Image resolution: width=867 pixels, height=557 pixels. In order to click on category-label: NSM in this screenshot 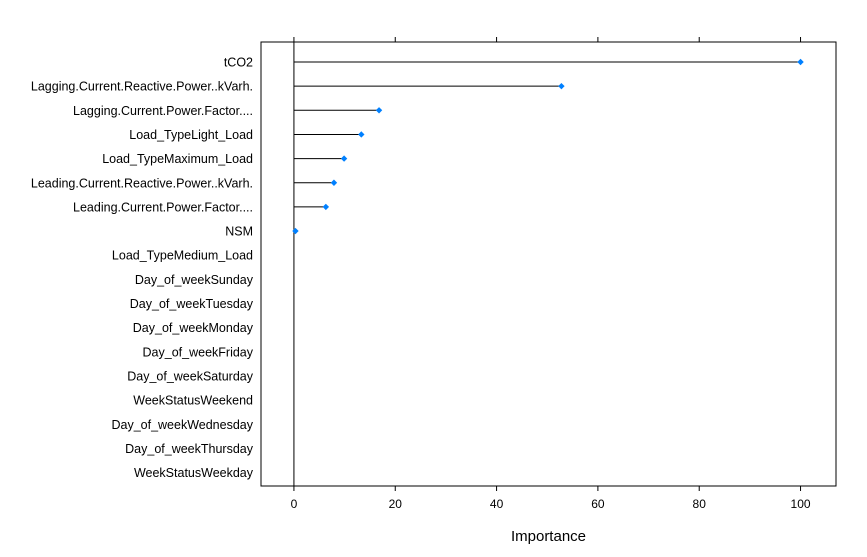, I will do `click(239, 232)`.